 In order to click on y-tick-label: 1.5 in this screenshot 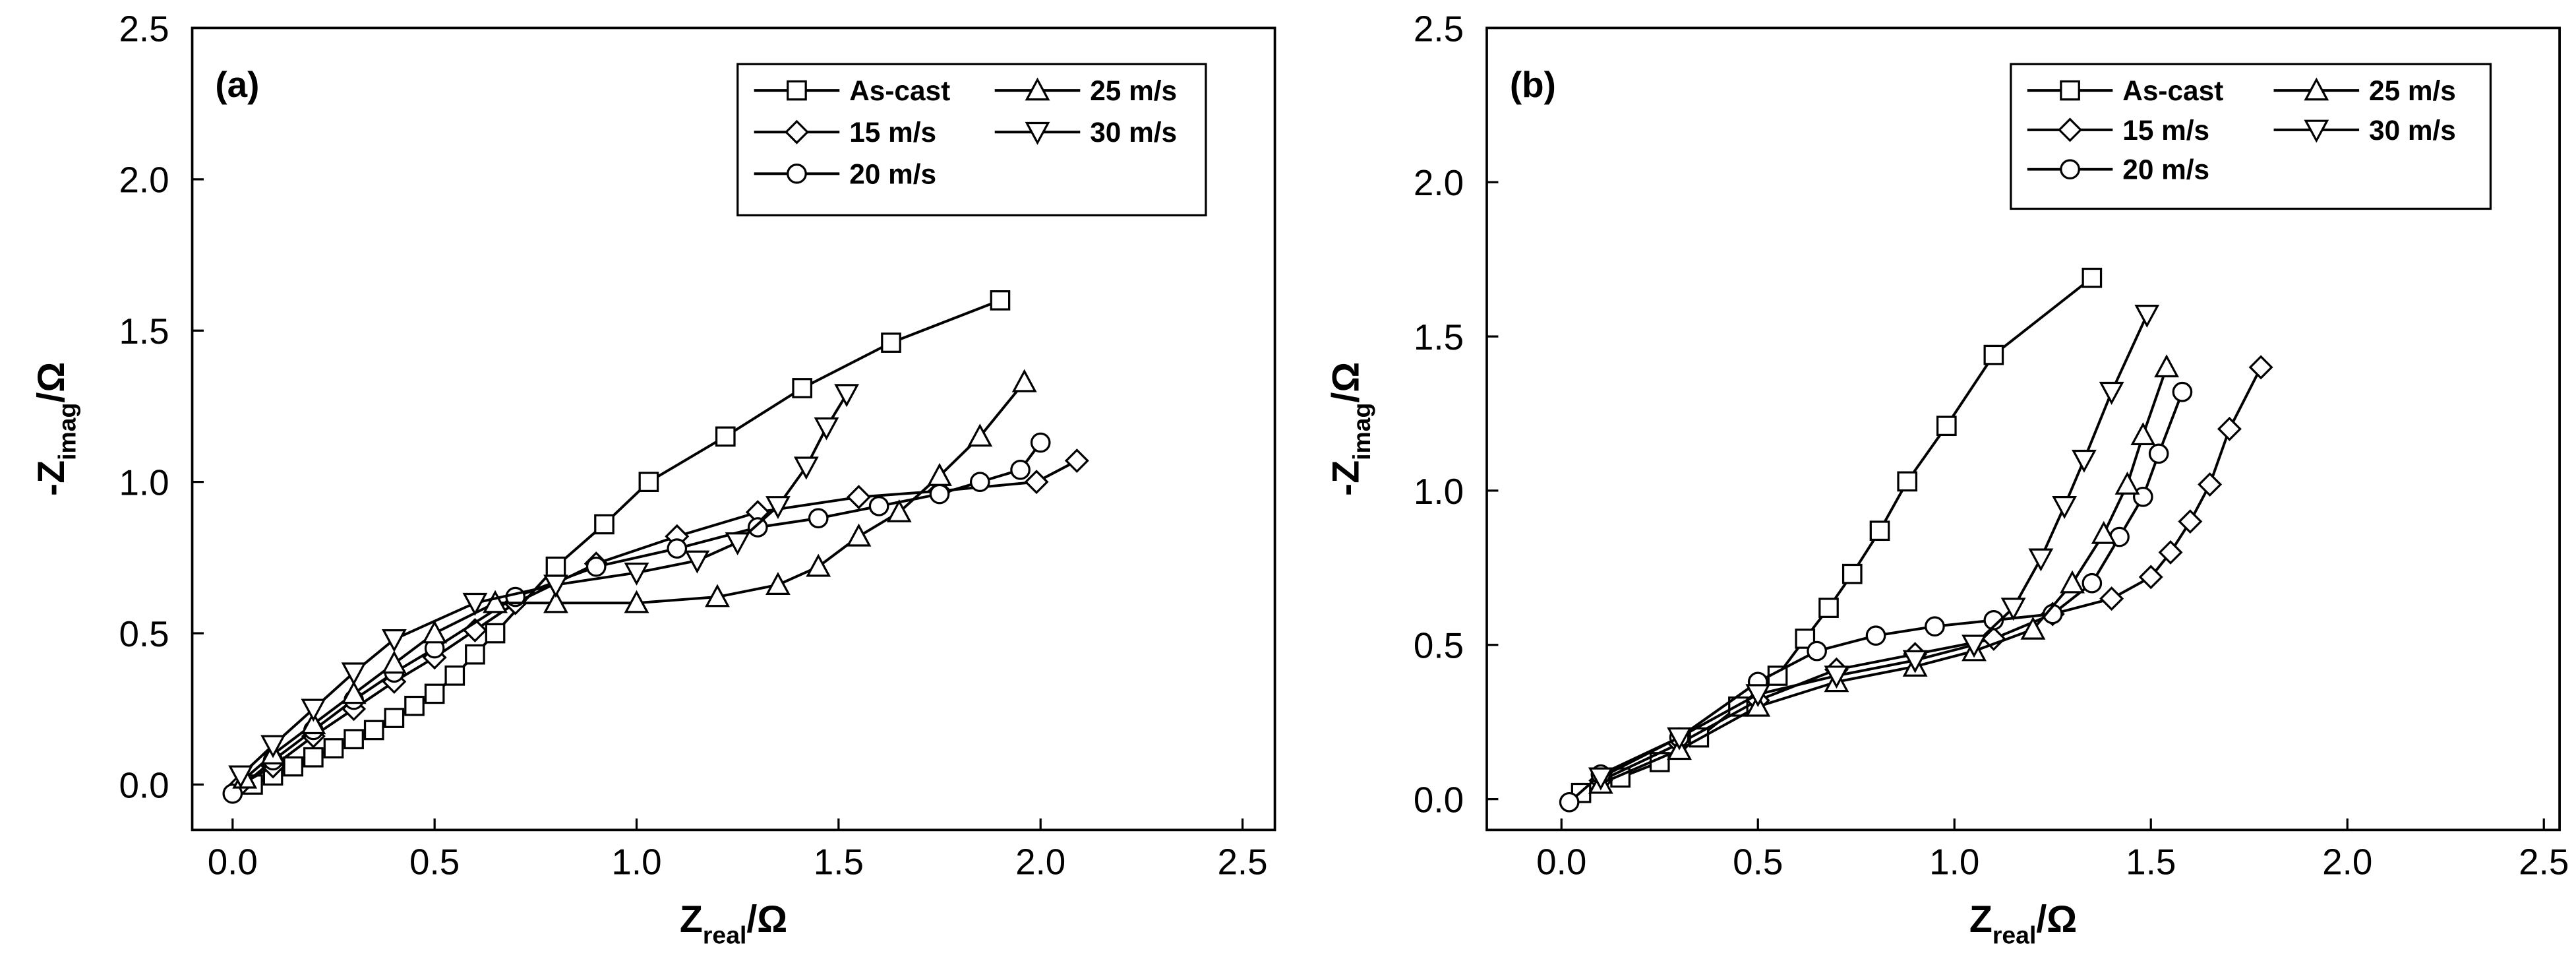, I will do `click(1439, 337)`.